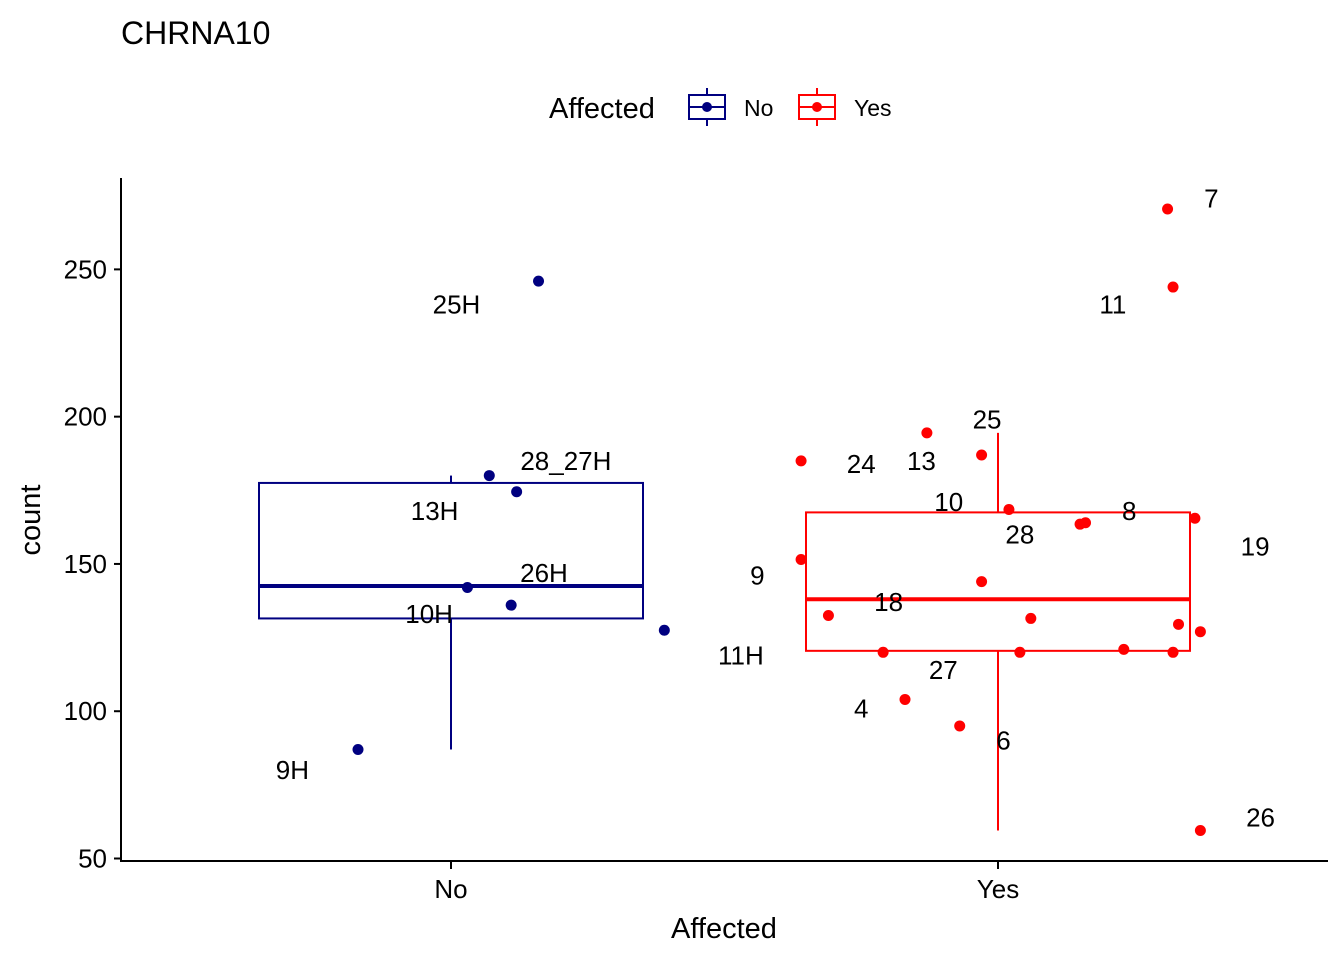 The image size is (1344, 960). I want to click on point-label-no-11H: 11H, so click(741, 655).